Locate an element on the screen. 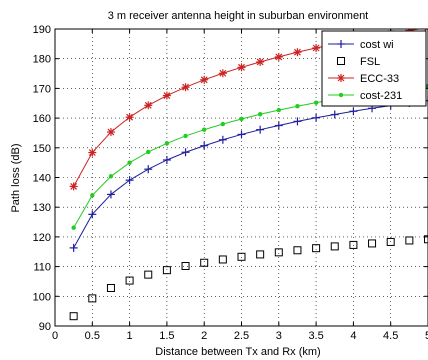 The height and width of the screenshot is (360, 428). x-axis-label: Distance between Tx and Rx (km) is located at coordinates (237, 352).